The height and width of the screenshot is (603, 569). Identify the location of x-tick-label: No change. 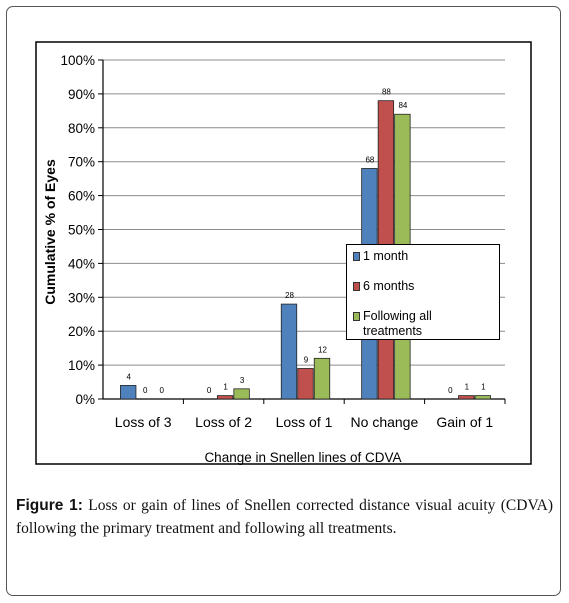
(385, 422).